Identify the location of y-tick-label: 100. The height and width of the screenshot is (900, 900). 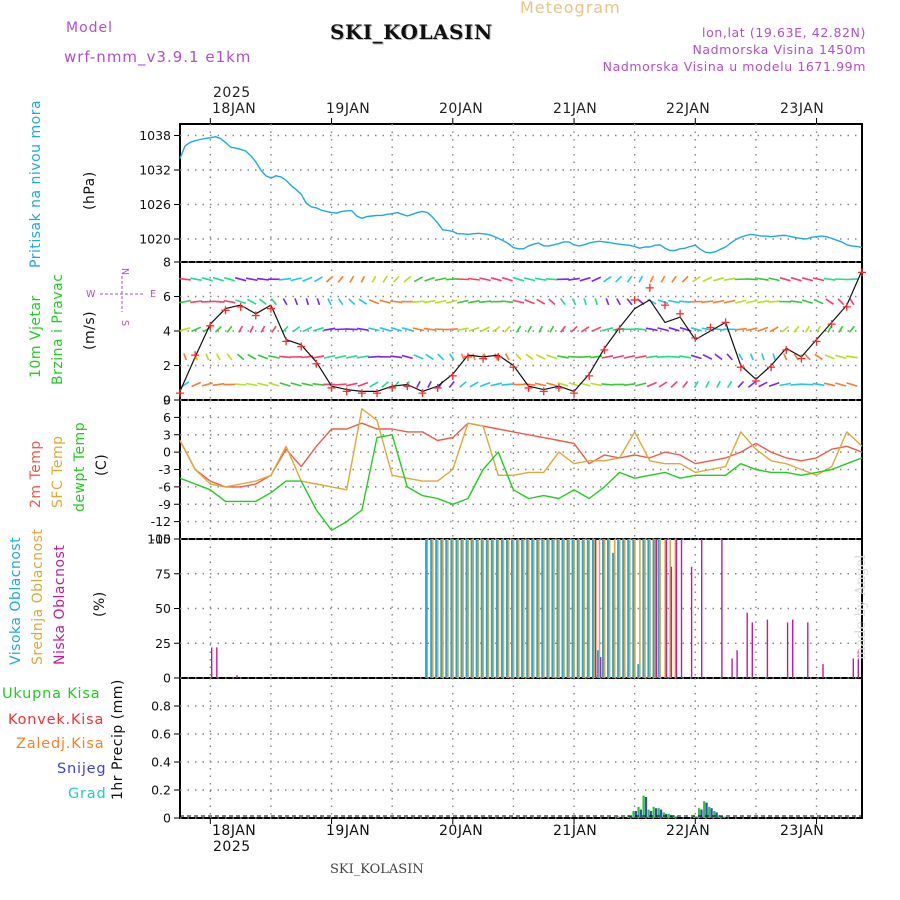
(159, 539).